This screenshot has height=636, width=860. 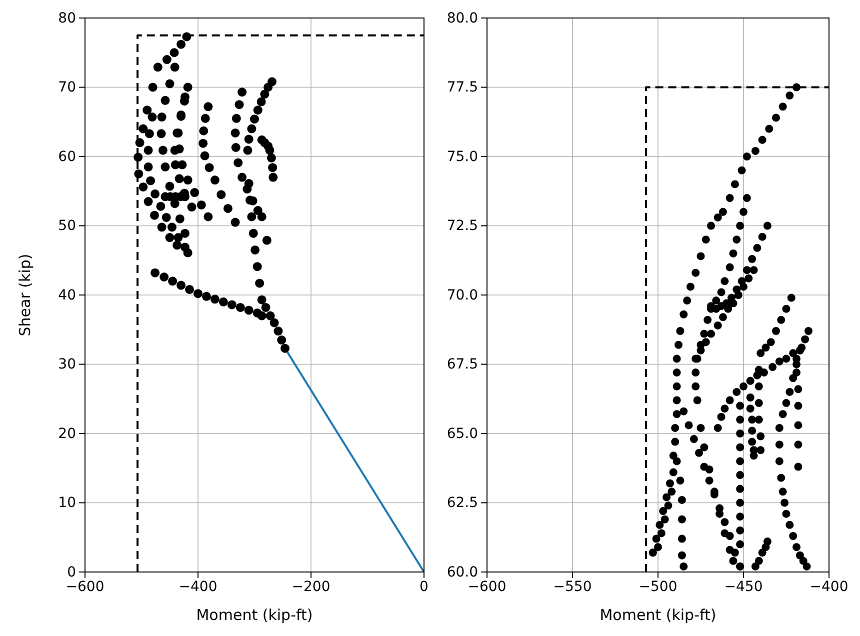 I want to click on y-tick-label: 80.0, so click(x=462, y=18).